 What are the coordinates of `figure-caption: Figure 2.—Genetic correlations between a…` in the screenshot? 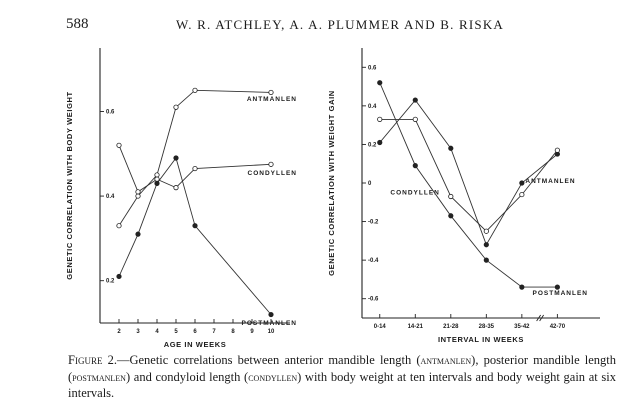 It's located at (342, 377).